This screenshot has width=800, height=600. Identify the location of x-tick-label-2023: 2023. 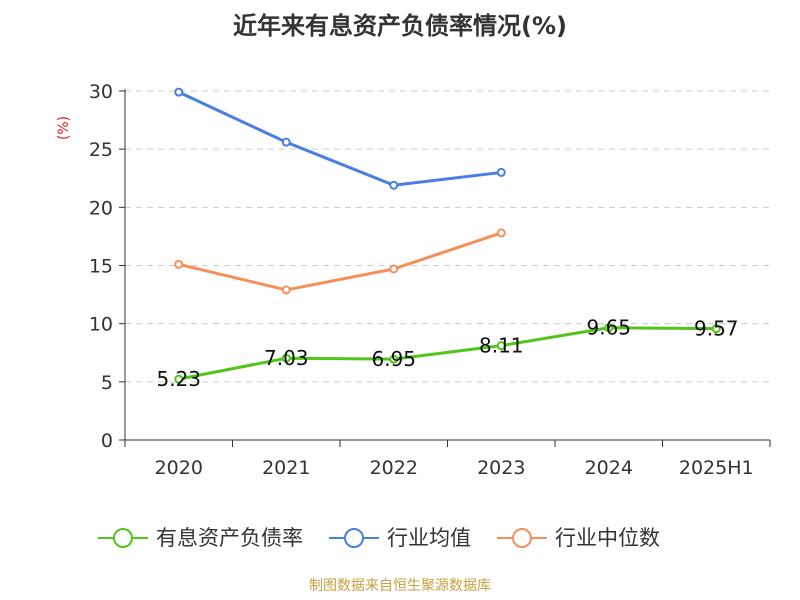
(501, 468).